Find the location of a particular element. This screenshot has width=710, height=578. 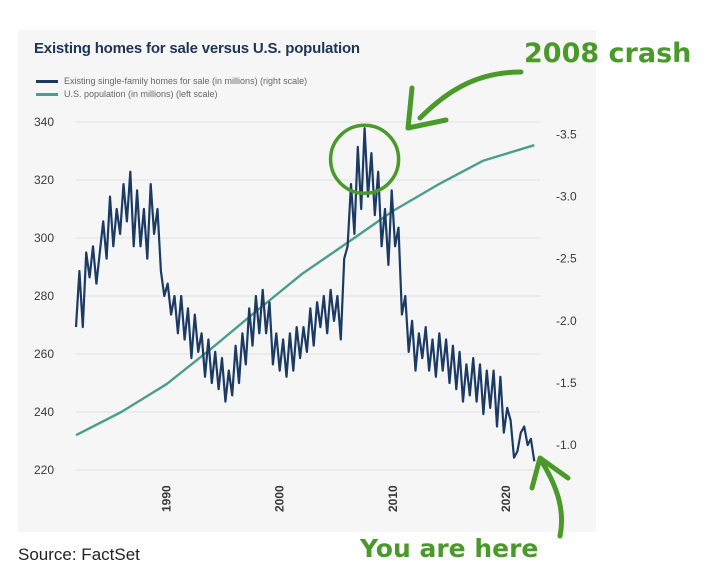

y-right-tick-label: -1.0 is located at coordinates (566, 445).